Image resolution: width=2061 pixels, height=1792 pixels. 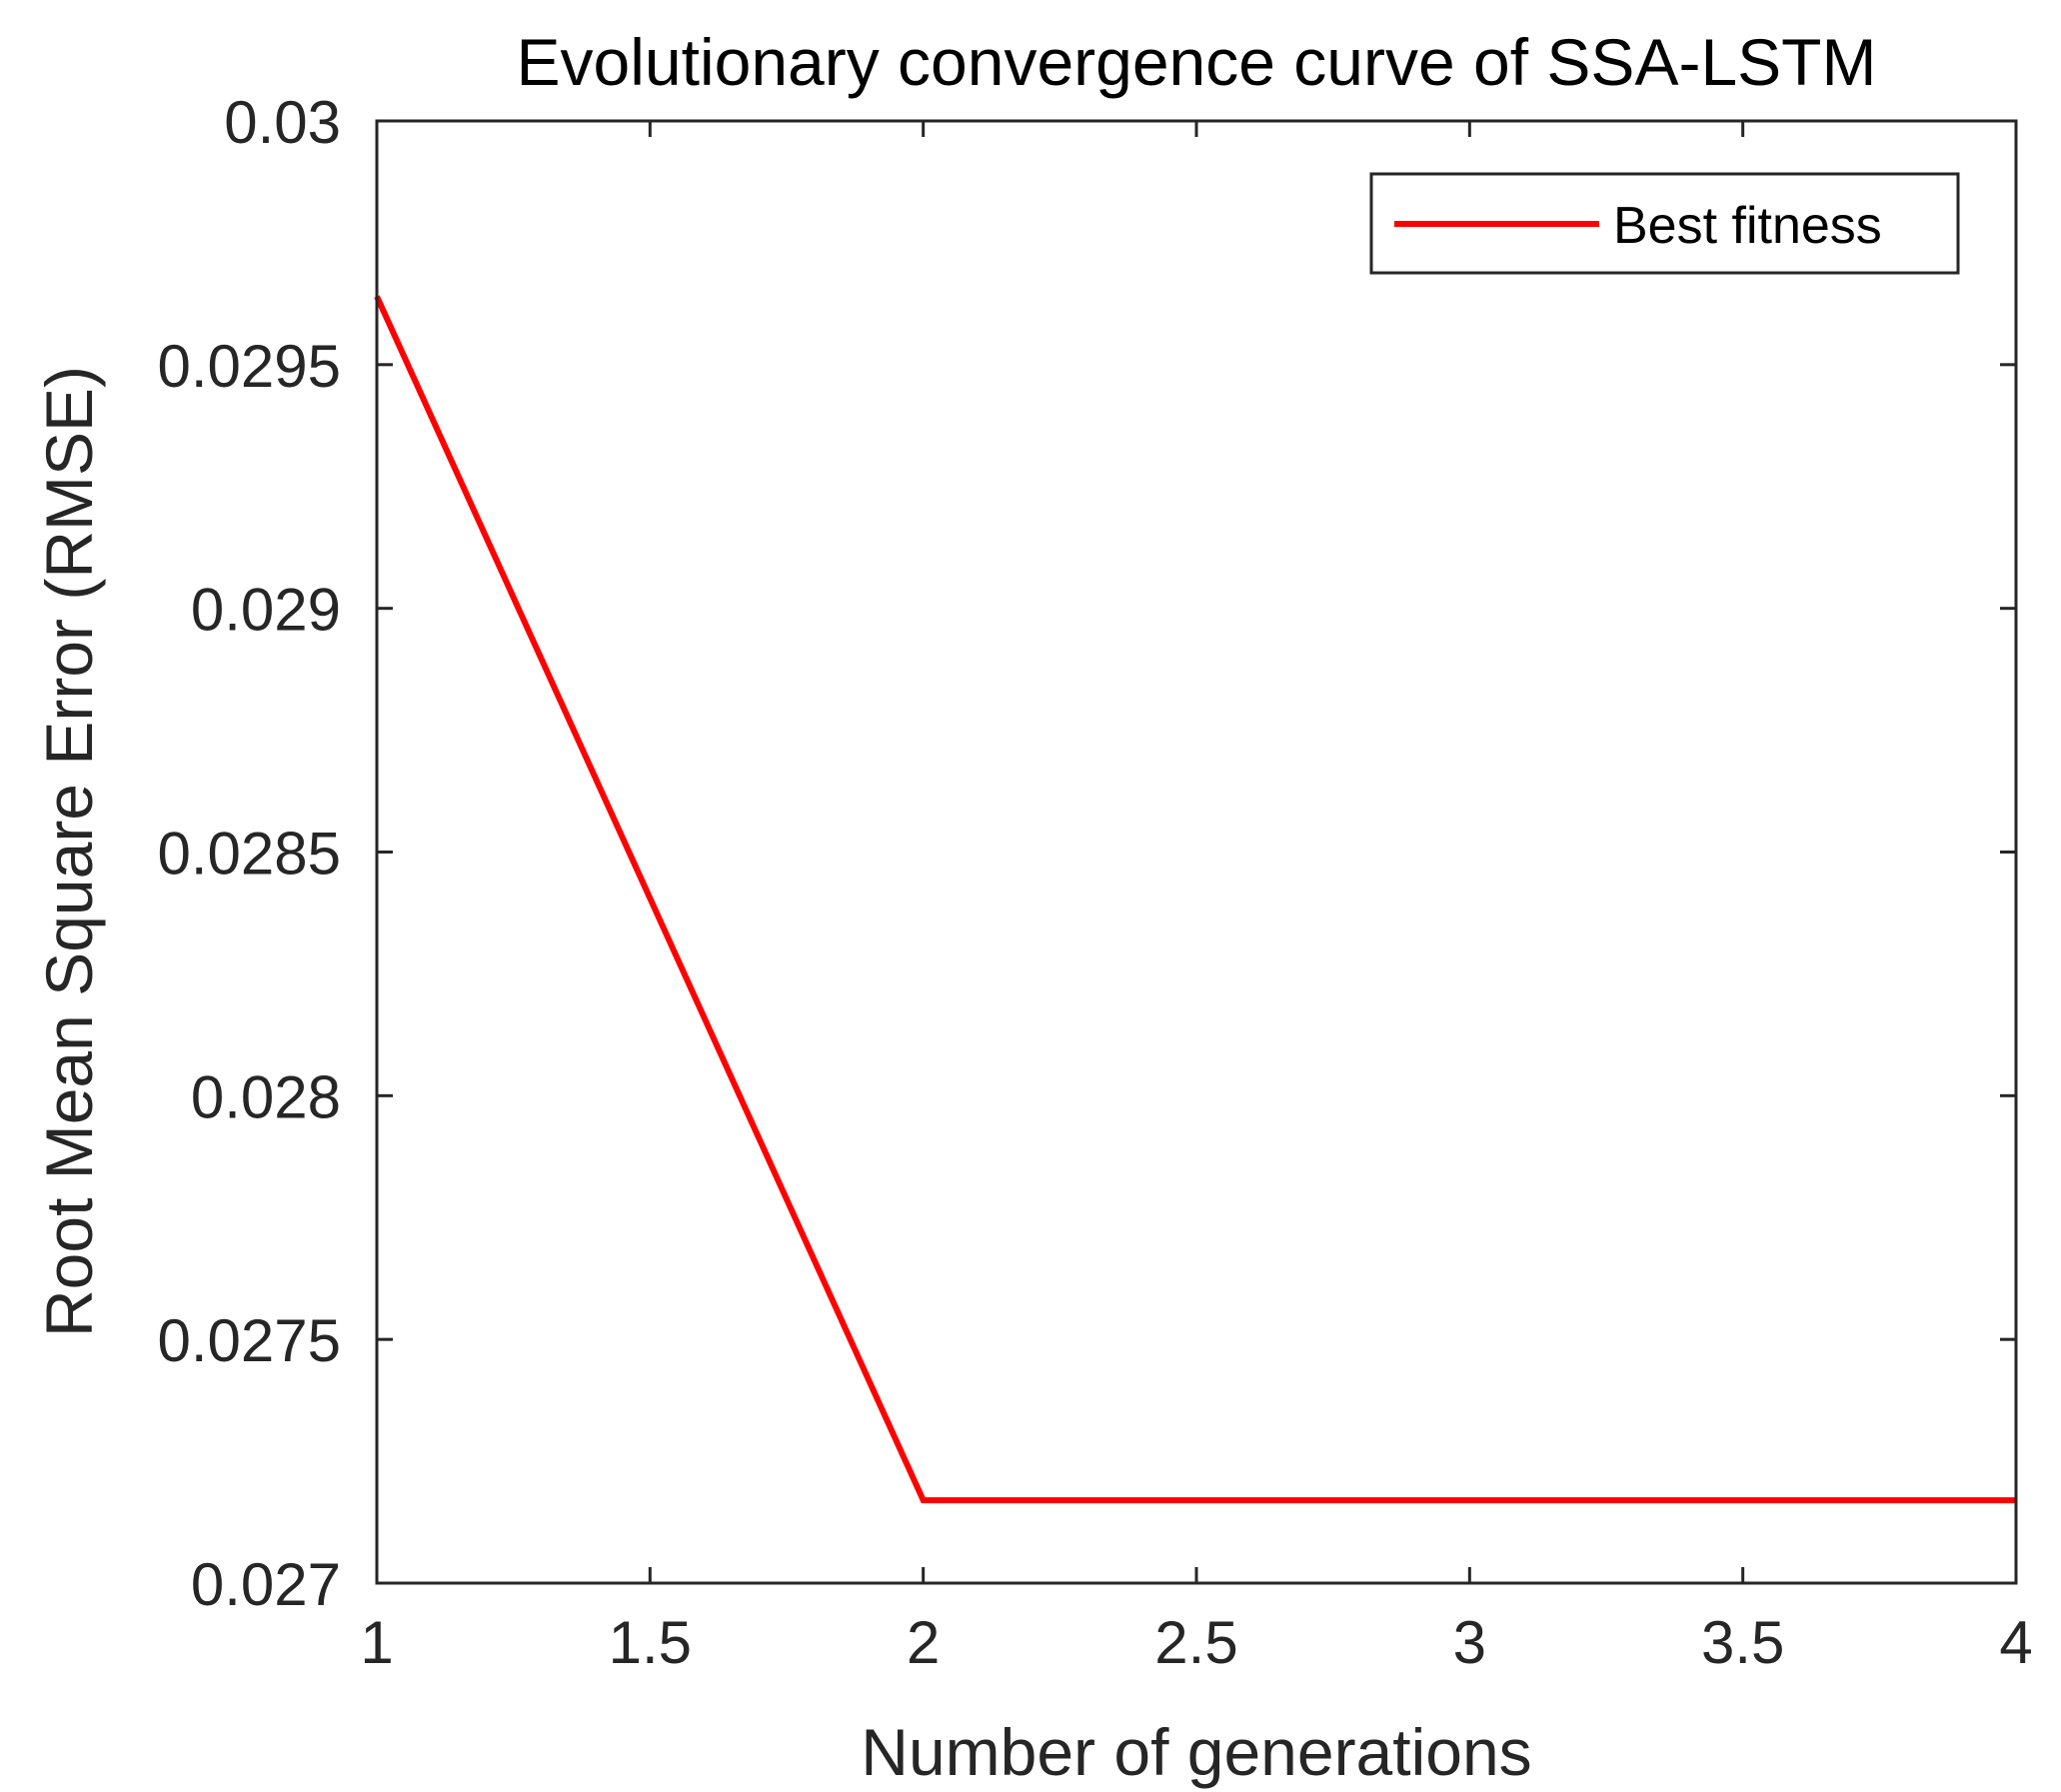 I want to click on legend: Best fitness, so click(x=1665, y=224).